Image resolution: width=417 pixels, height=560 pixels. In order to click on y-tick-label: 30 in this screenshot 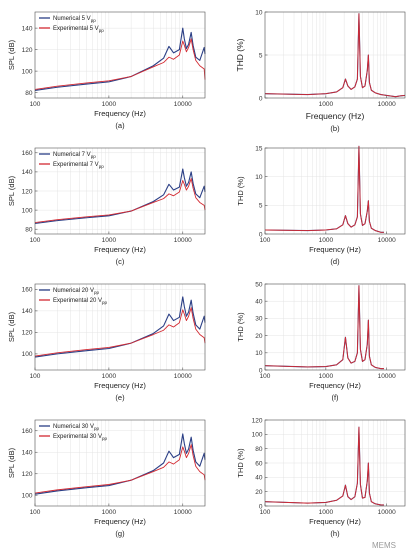, I will do `click(259, 319)`.